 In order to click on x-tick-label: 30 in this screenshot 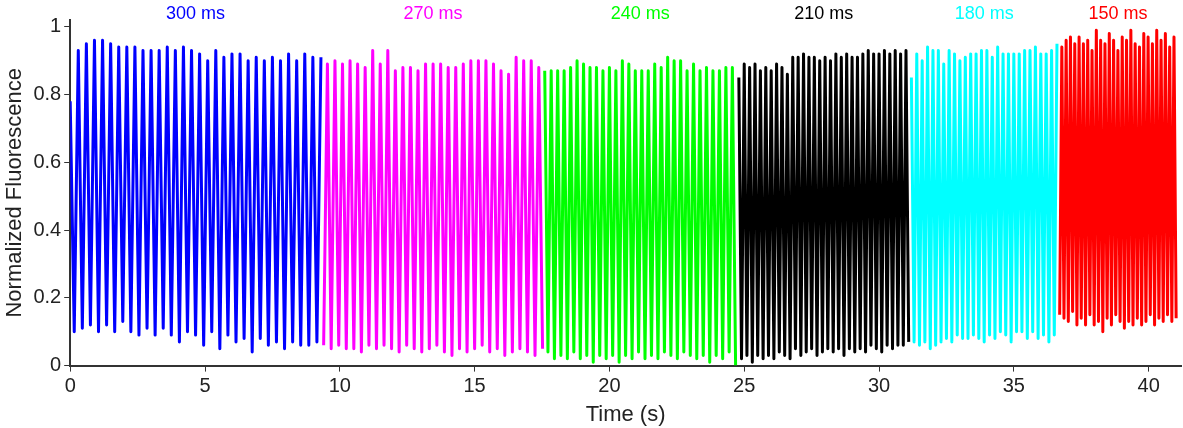, I will do `click(879, 385)`.